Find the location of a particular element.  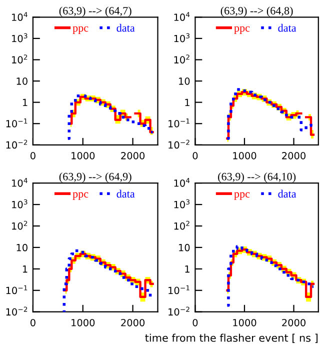

chart-title: (63,9) --> (64,7) is located at coordinates (95, 11).